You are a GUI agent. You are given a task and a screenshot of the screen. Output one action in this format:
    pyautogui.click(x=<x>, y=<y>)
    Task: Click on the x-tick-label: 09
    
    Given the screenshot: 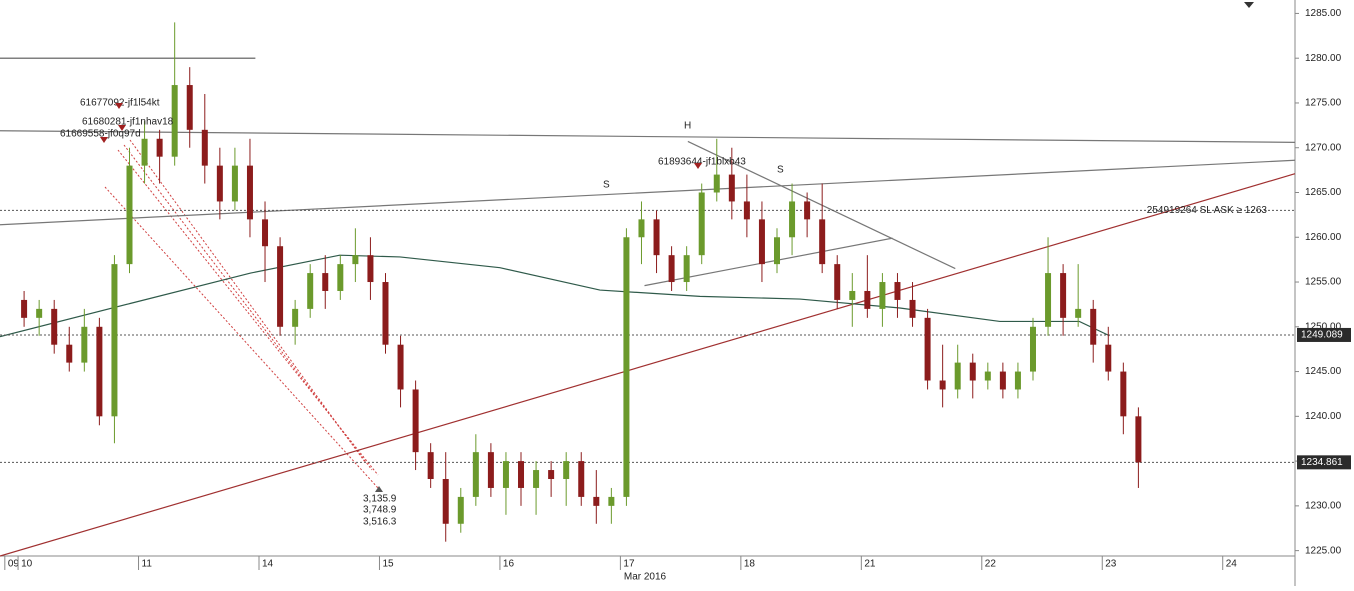 What is the action you would take?
    pyautogui.click(x=14, y=564)
    